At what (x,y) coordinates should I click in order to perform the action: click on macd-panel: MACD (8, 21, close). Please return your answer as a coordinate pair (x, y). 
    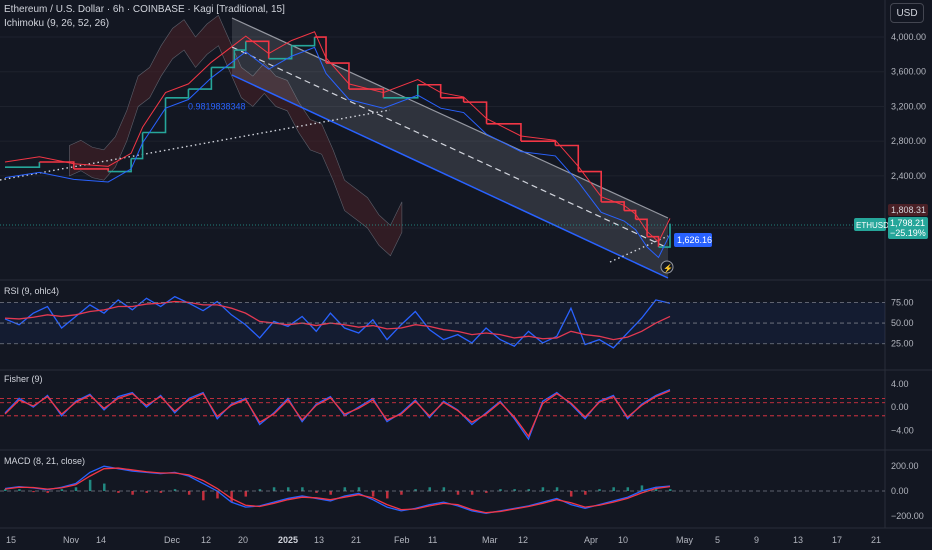
    Looking at the image, I should click on (442, 485).